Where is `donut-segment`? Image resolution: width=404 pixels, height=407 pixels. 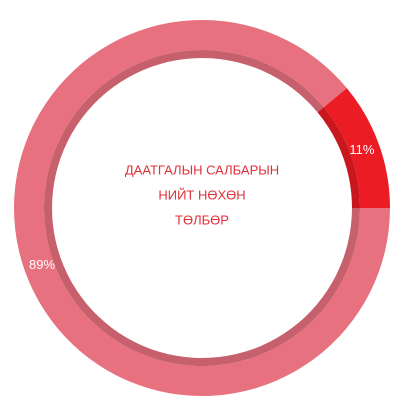
donut-segment is located at coordinates (356, 148).